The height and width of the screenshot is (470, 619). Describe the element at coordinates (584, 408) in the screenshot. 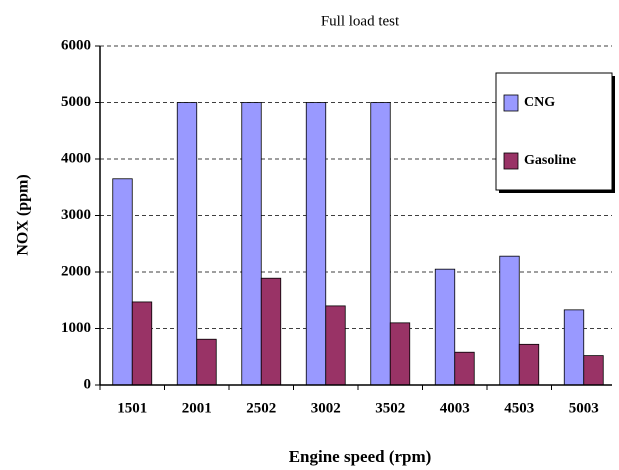

I see `x-tick-label: 5003` at that location.